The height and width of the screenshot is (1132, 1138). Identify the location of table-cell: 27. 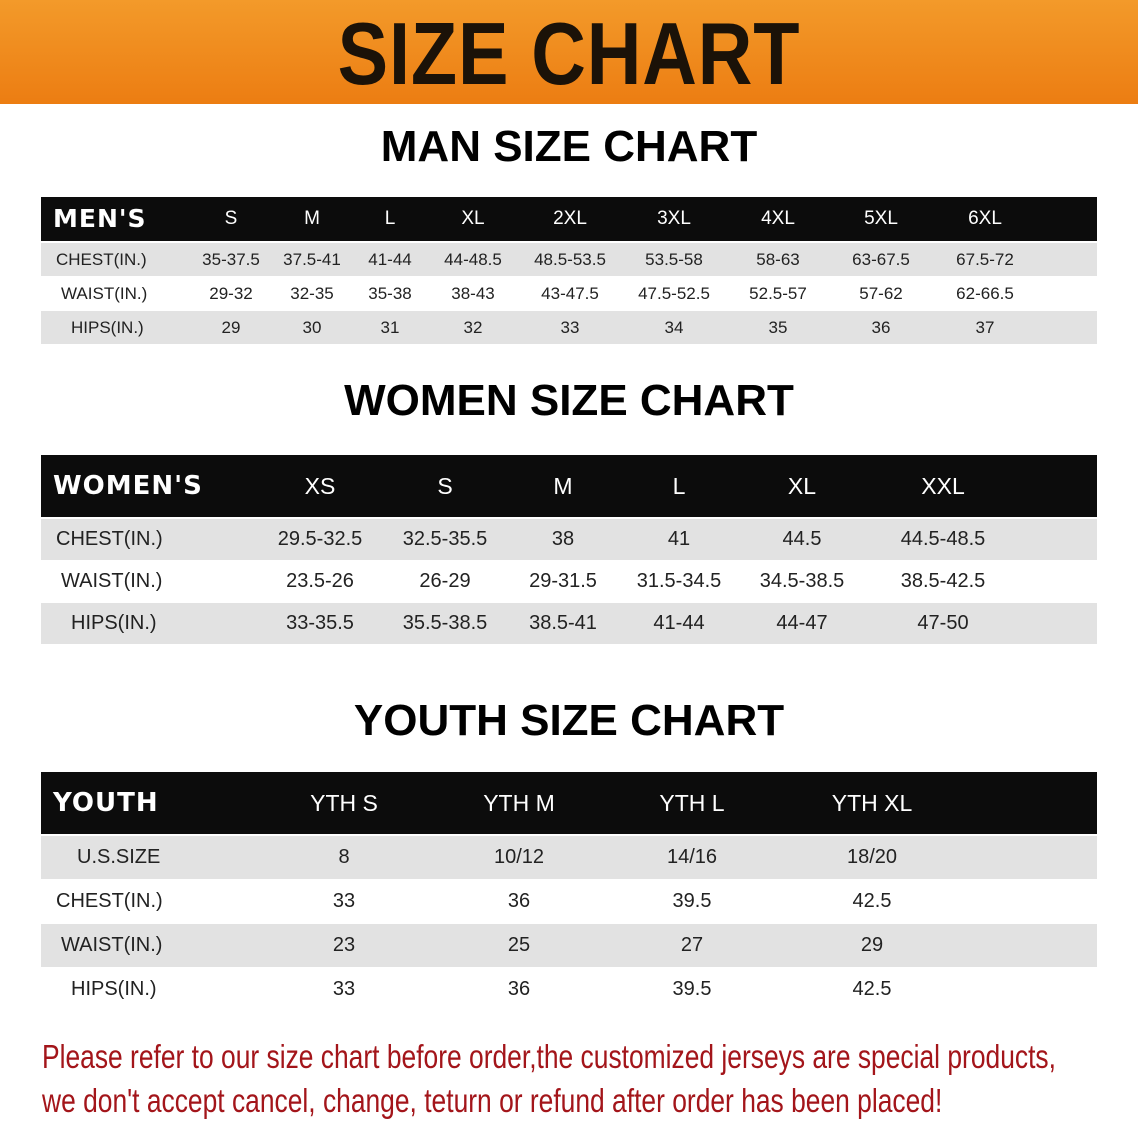
(692, 945).